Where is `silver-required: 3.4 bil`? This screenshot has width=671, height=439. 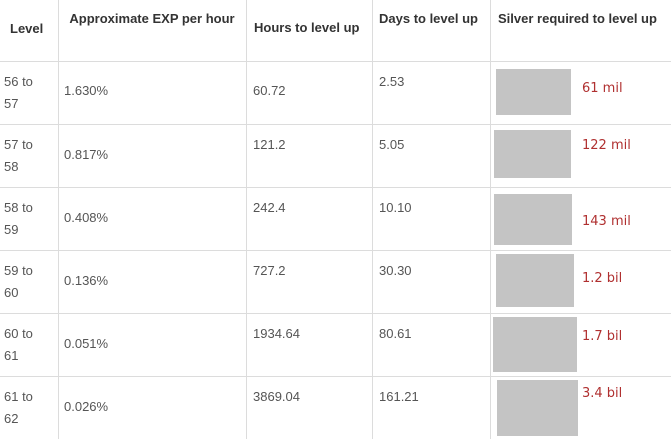 silver-required: 3.4 bil is located at coordinates (602, 393).